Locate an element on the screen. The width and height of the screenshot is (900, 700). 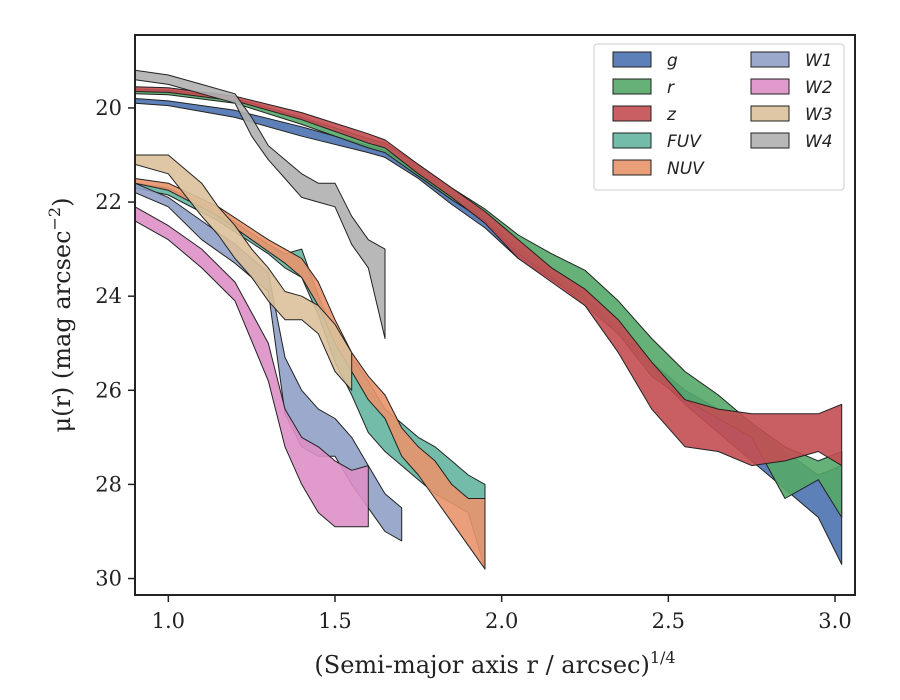
series-band-w2 is located at coordinates (252, 367).